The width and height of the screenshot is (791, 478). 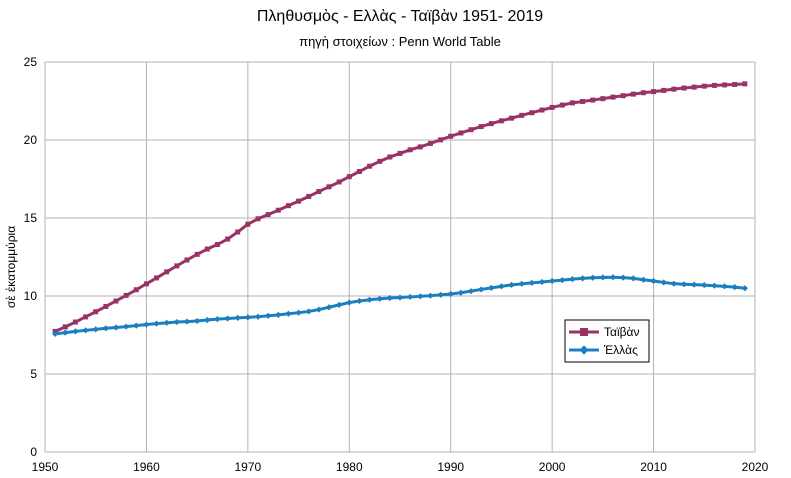 I want to click on y-tick-label: 15, so click(x=31, y=218).